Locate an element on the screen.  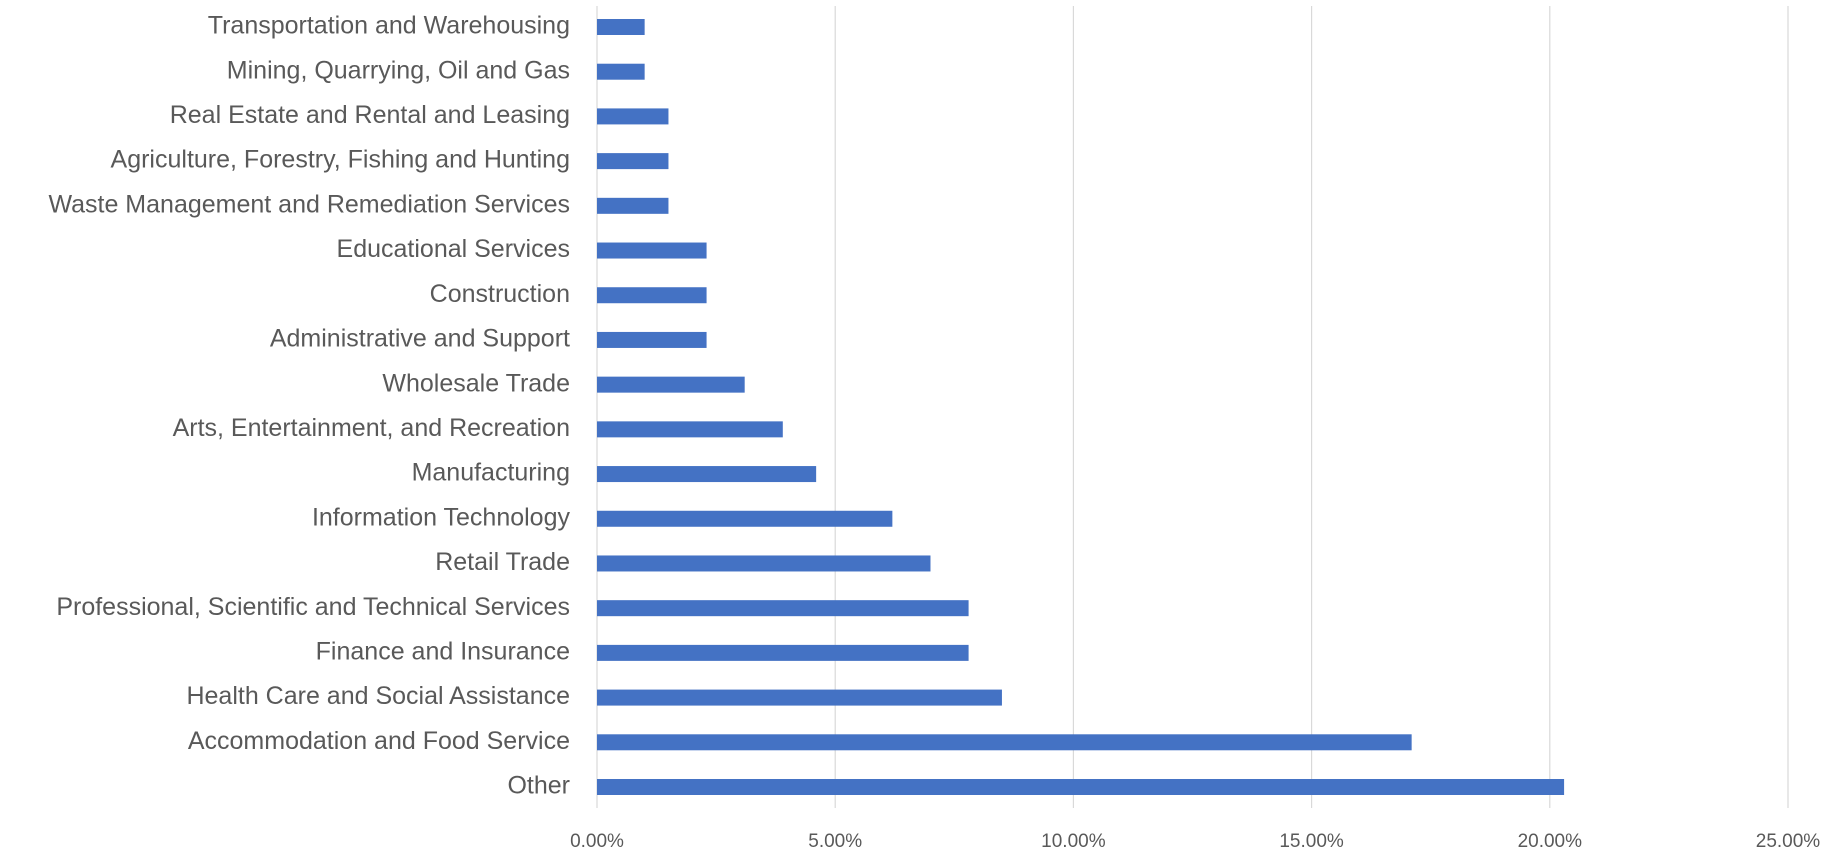
y-tick-label: Educational Services is located at coordinates (453, 249).